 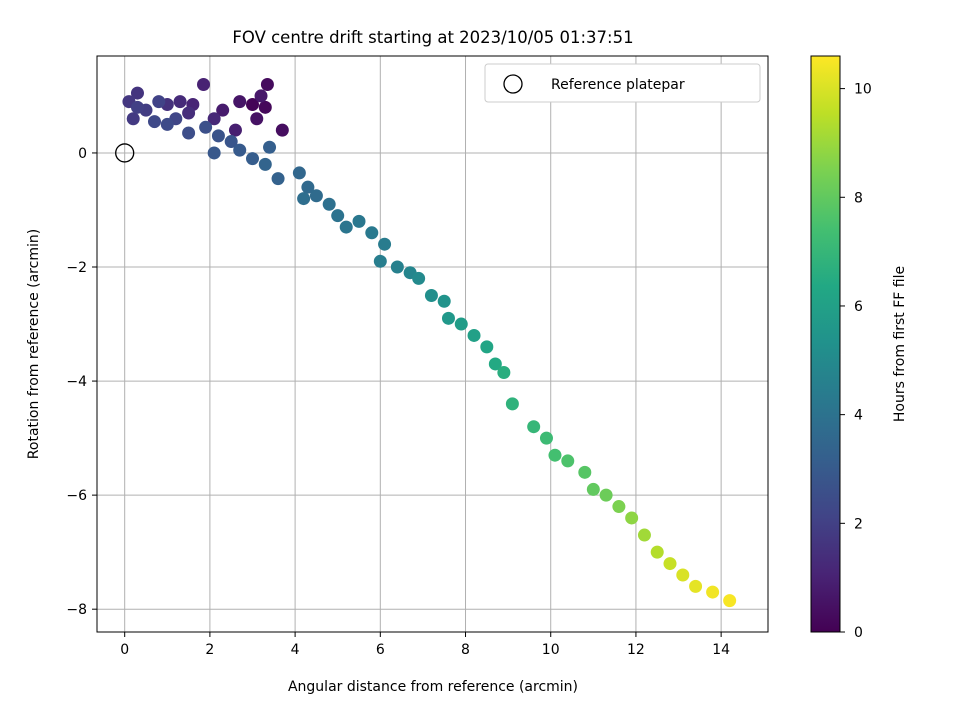 I want to click on x-tick-label: 4, so click(x=295, y=650).